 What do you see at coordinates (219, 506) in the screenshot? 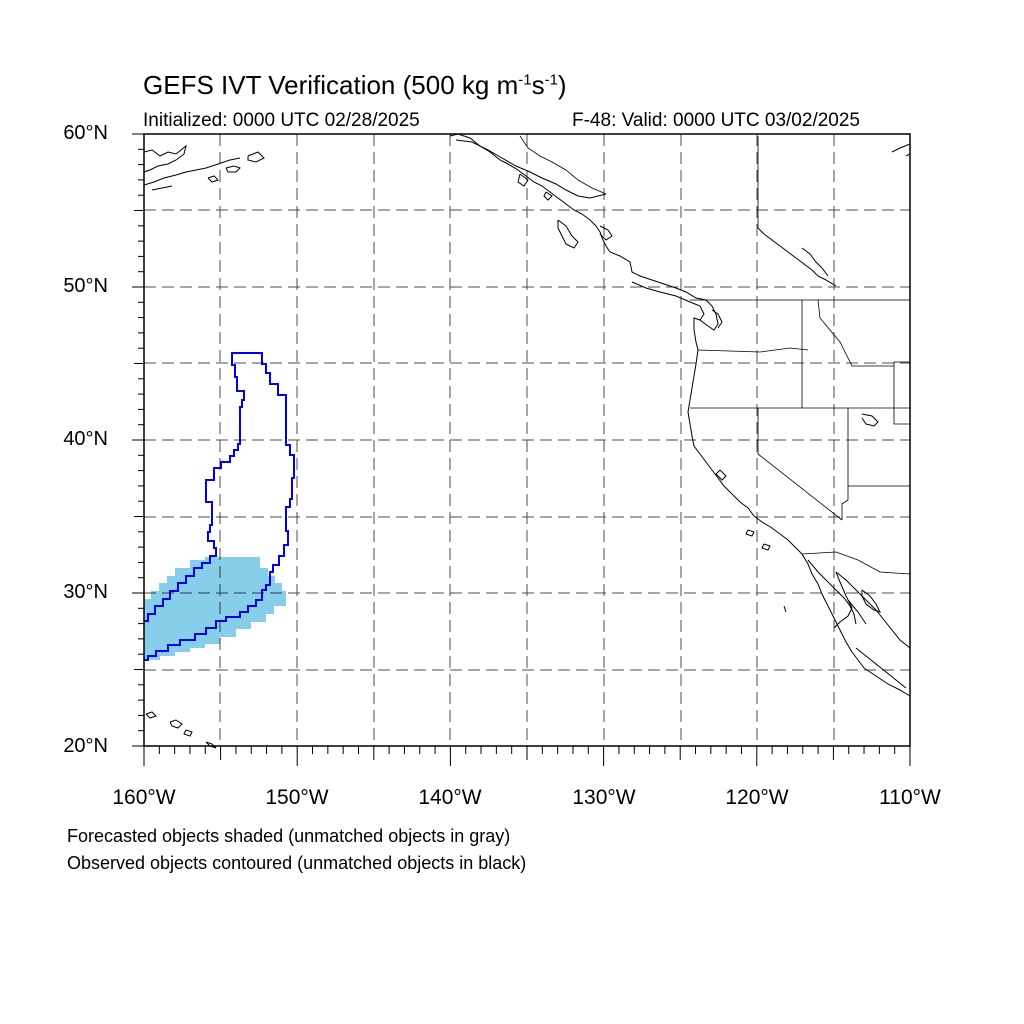
I see `observed-object-contour` at bounding box center [219, 506].